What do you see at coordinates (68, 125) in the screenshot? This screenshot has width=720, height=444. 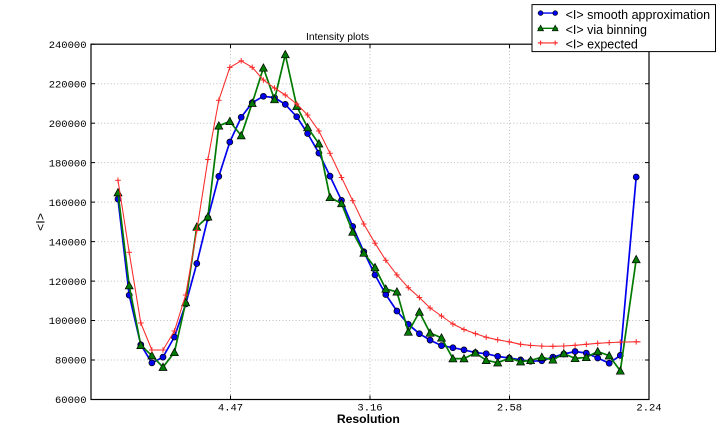 I see `svg-text: 200000` at bounding box center [68, 125].